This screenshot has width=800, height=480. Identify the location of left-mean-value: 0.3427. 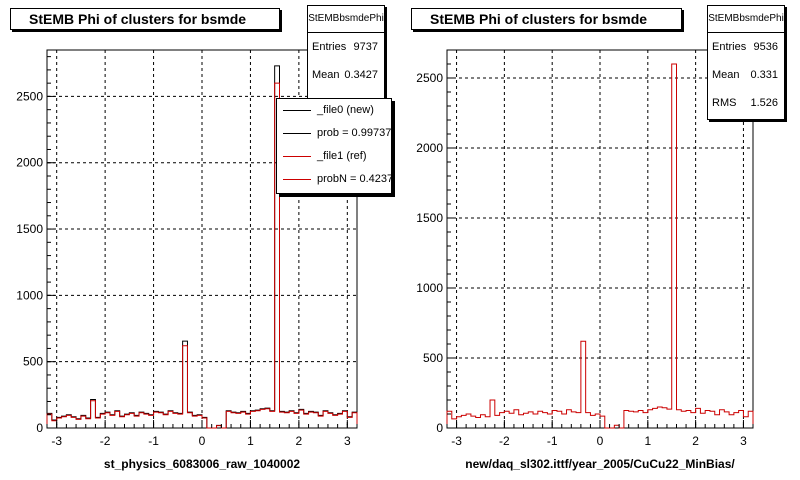
(361, 75).